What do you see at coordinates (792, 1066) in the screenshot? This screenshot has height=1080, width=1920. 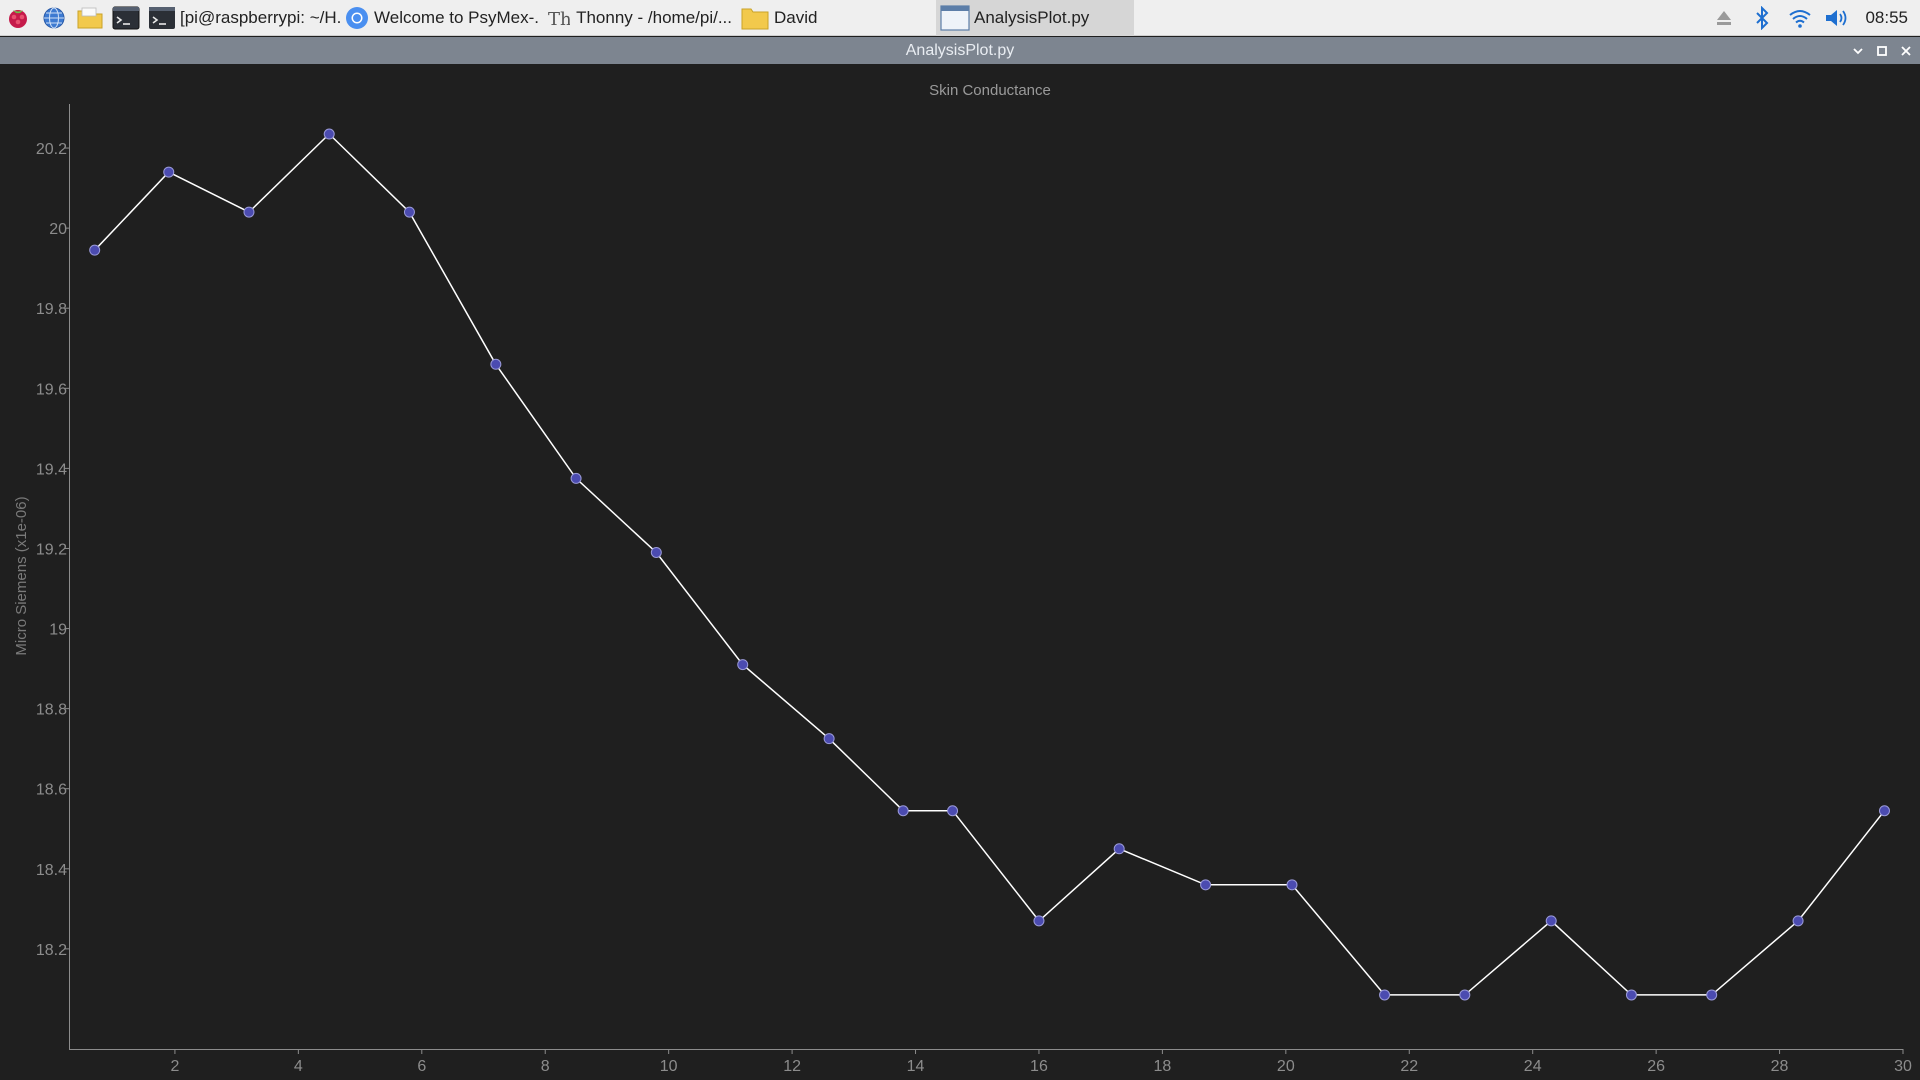 I see `x-tick-label: 12` at bounding box center [792, 1066].